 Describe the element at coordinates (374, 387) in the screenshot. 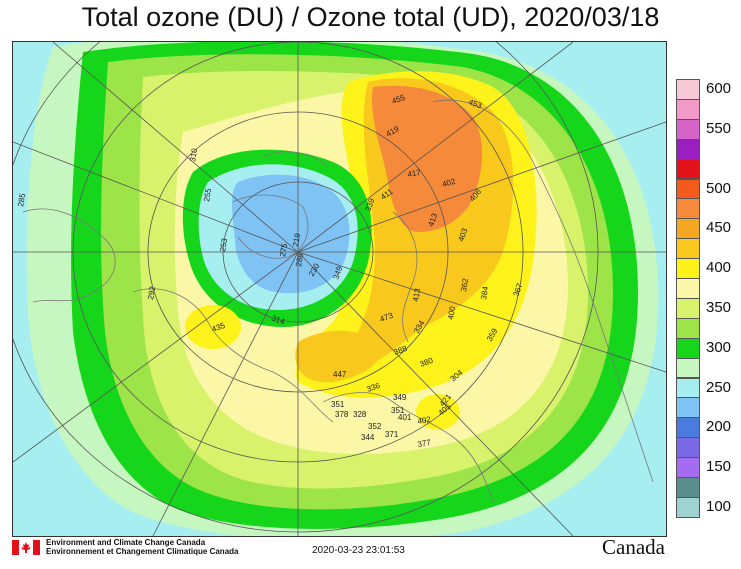

I see `station-label: 336` at that location.